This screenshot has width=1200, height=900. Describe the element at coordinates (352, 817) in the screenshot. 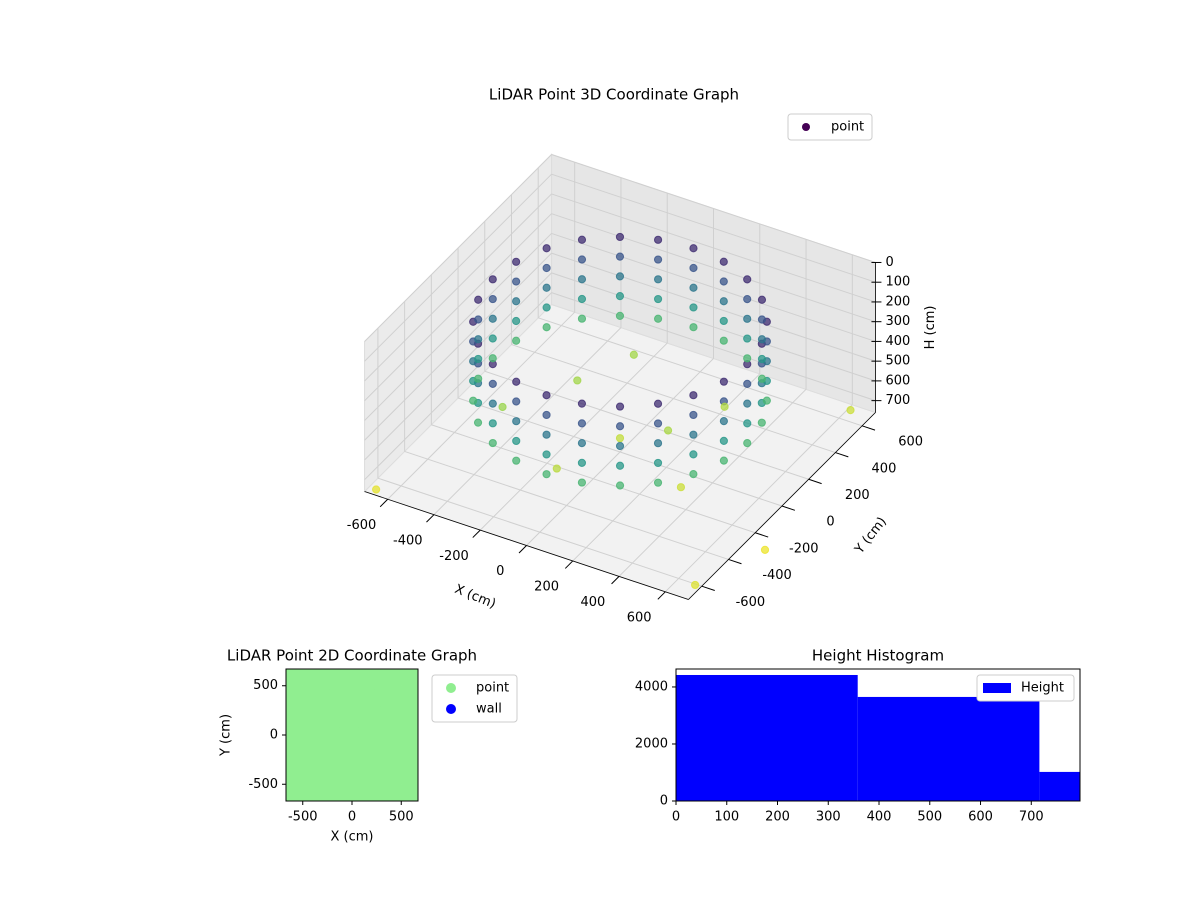

I see `x-tick-label: 0` at that location.